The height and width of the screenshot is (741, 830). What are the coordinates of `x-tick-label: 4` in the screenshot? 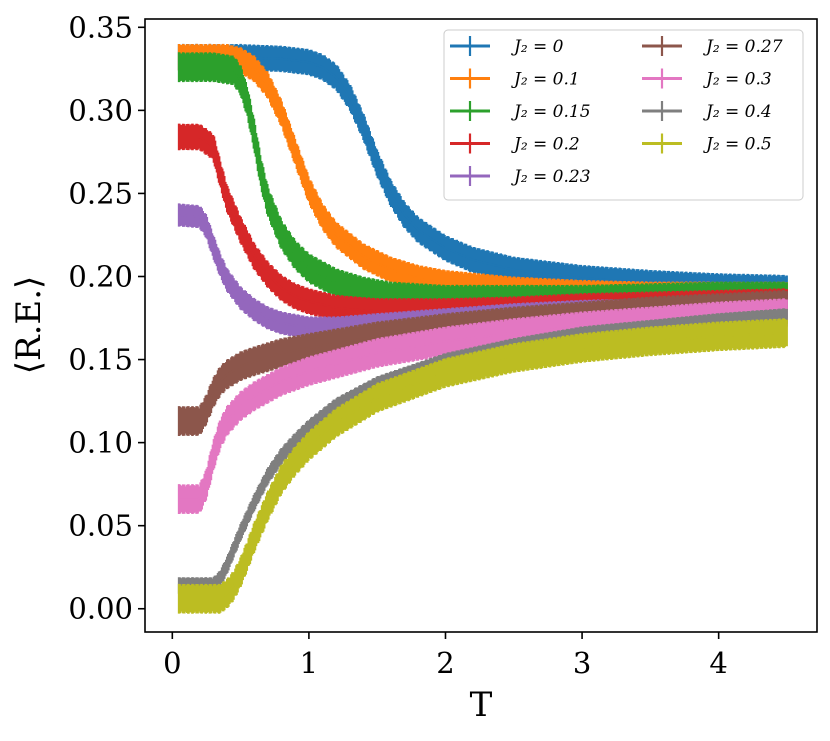 It's located at (718, 663).